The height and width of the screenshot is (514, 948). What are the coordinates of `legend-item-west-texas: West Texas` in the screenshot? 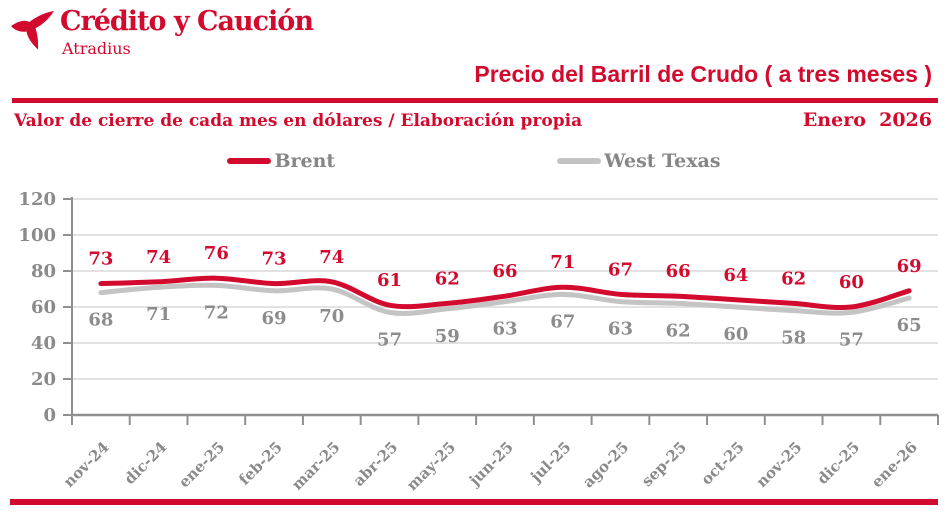 It's located at (639, 161).